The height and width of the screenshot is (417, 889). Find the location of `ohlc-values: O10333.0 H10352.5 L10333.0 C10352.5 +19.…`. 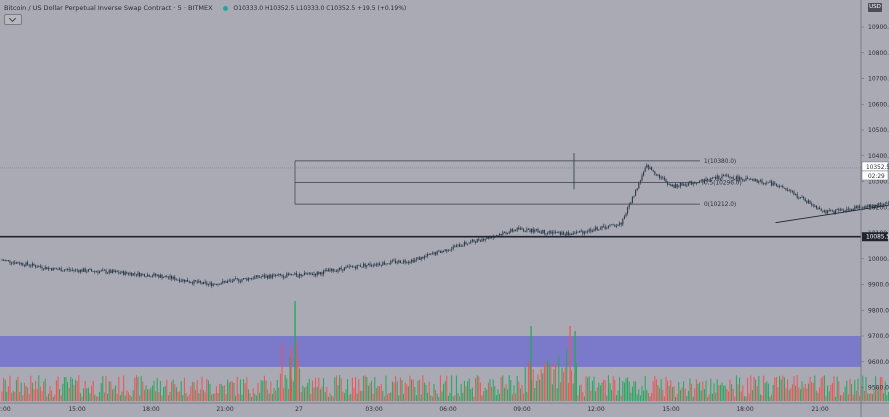

ohlc-values: O10333.0 H10352.5 L10333.0 C10352.5 +19.… is located at coordinates (320, 8).